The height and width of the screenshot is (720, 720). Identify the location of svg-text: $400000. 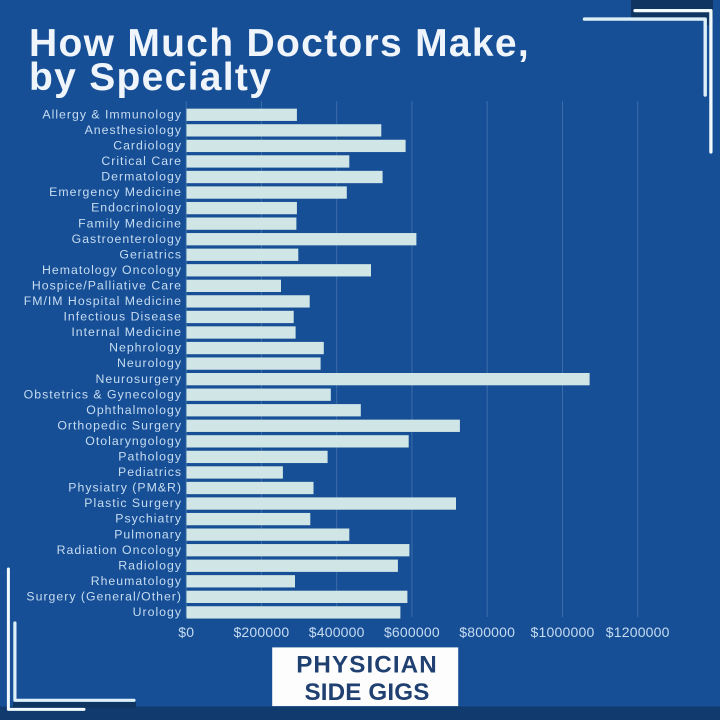
(337, 632).